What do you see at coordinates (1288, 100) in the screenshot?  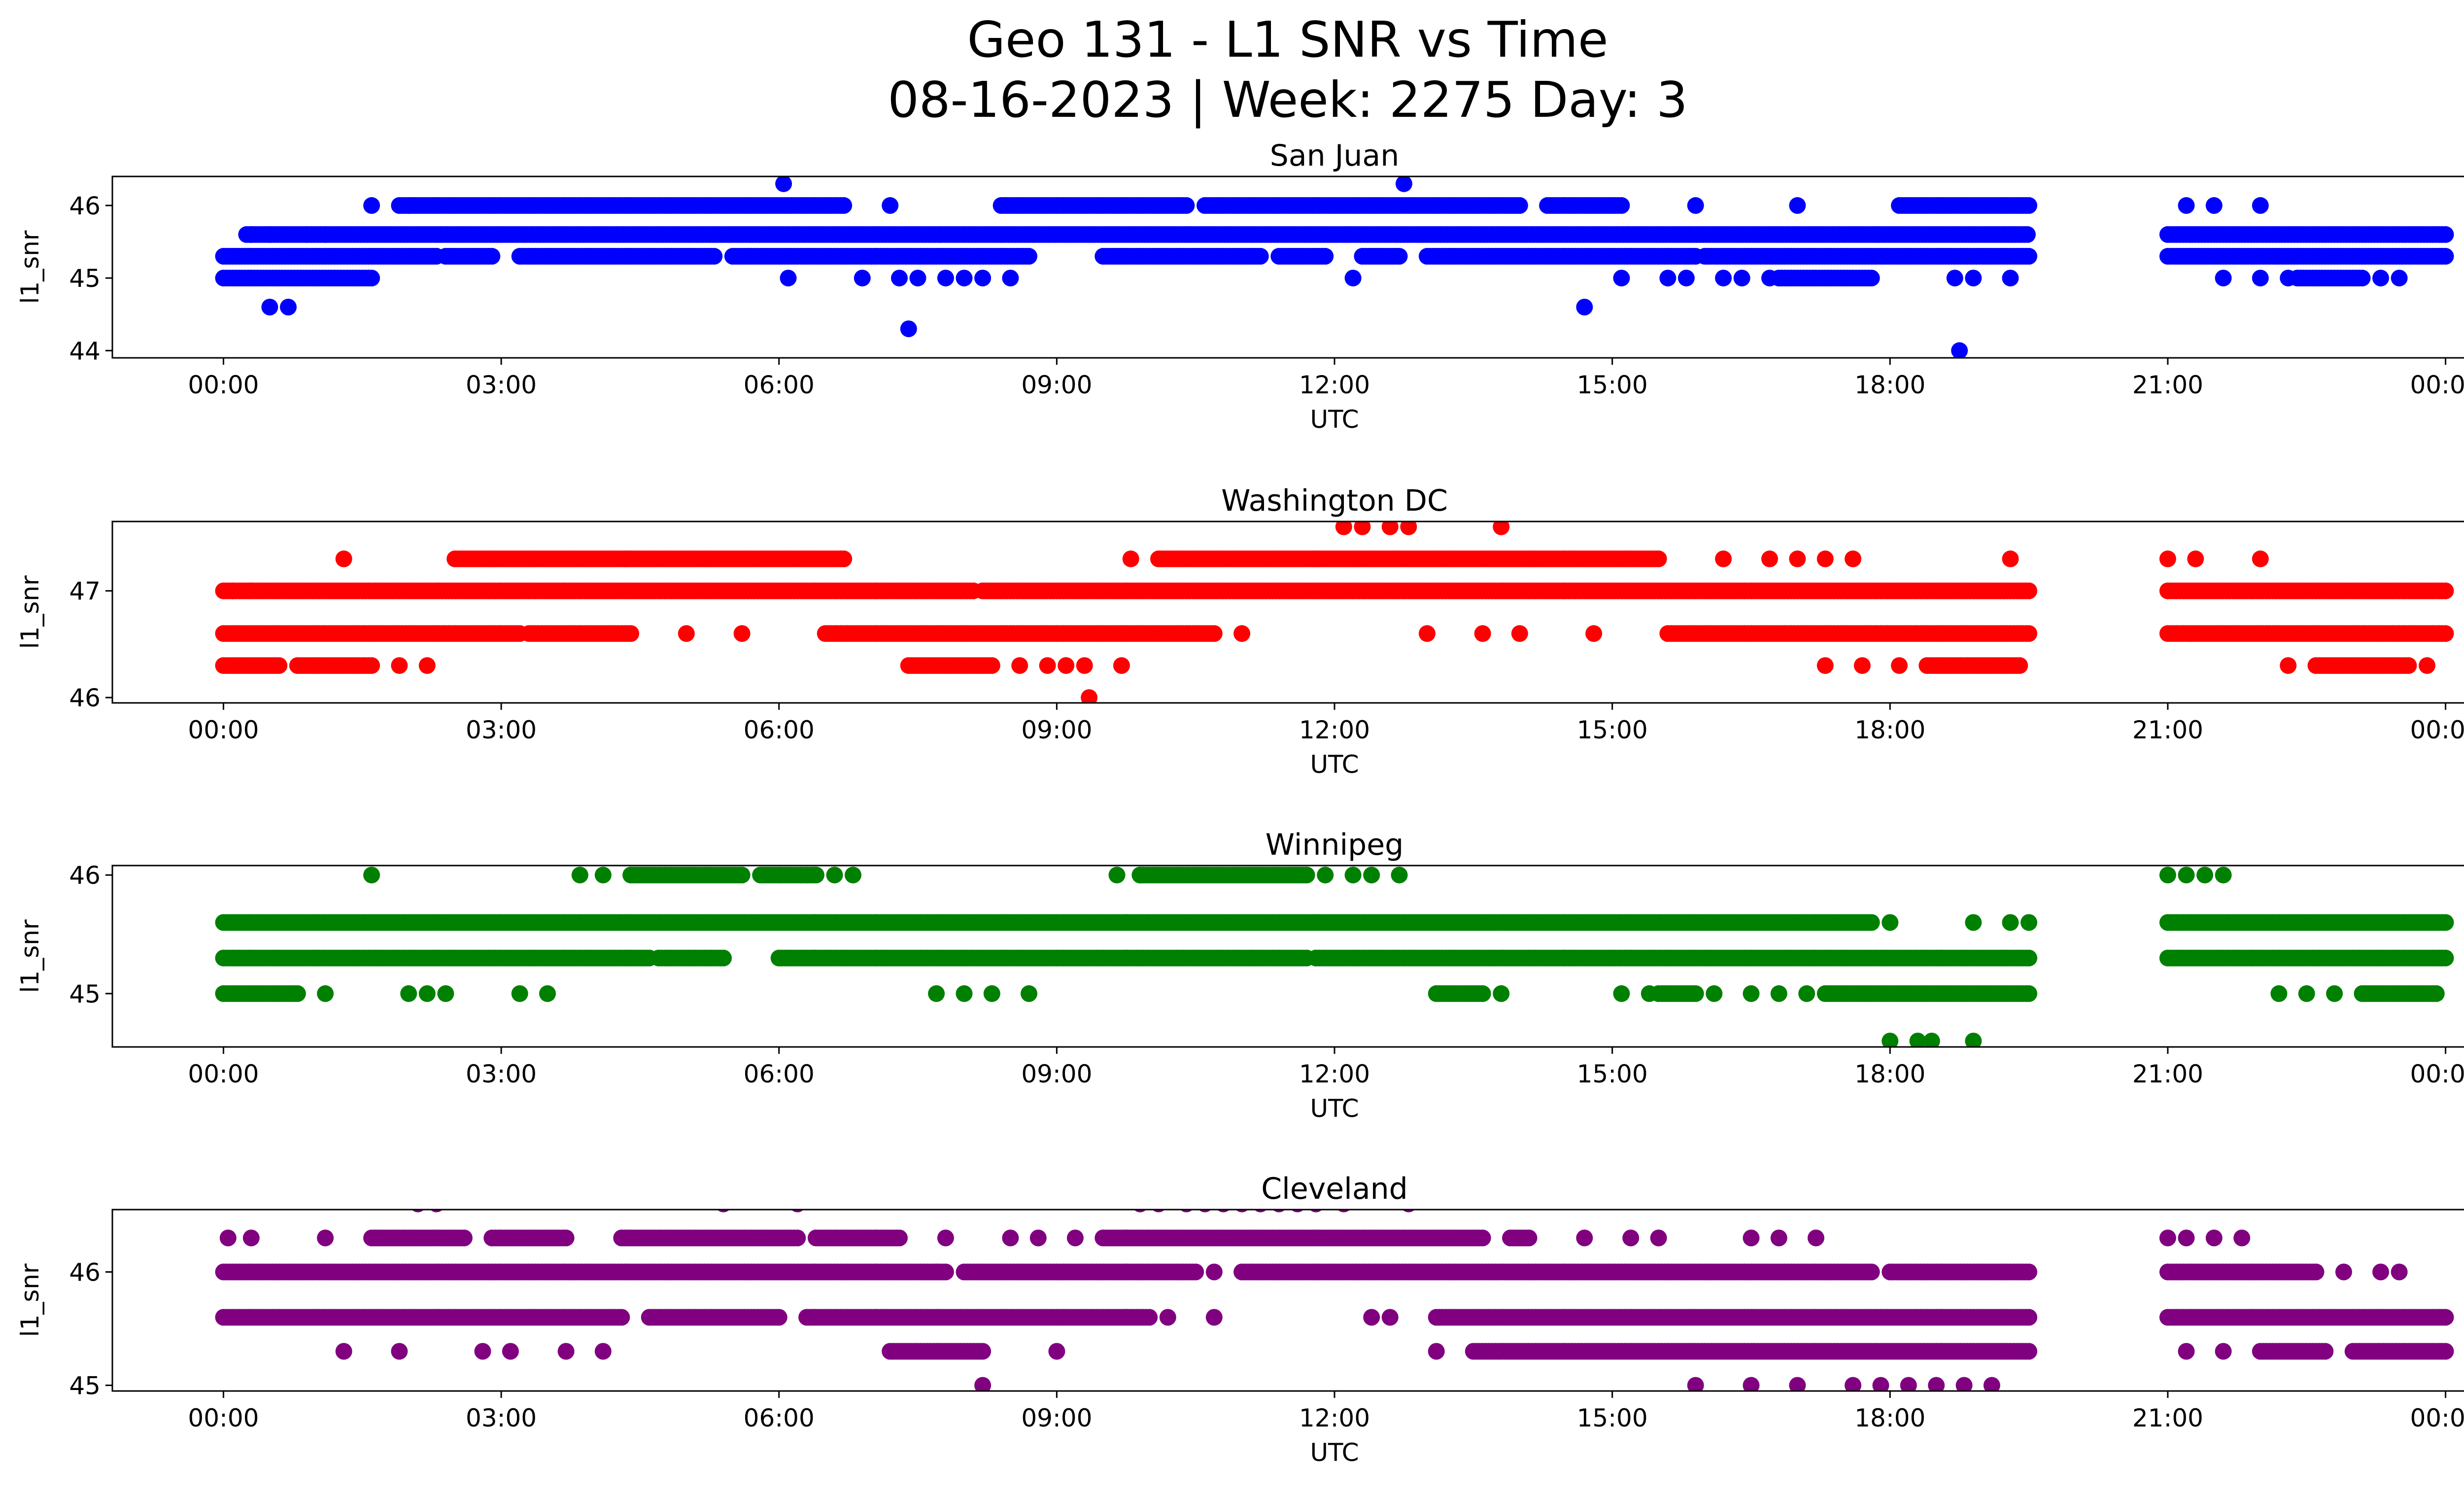 I see `figure-title-line-2: 08-16-2023 | Week: 2275 Day: 3` at bounding box center [1288, 100].